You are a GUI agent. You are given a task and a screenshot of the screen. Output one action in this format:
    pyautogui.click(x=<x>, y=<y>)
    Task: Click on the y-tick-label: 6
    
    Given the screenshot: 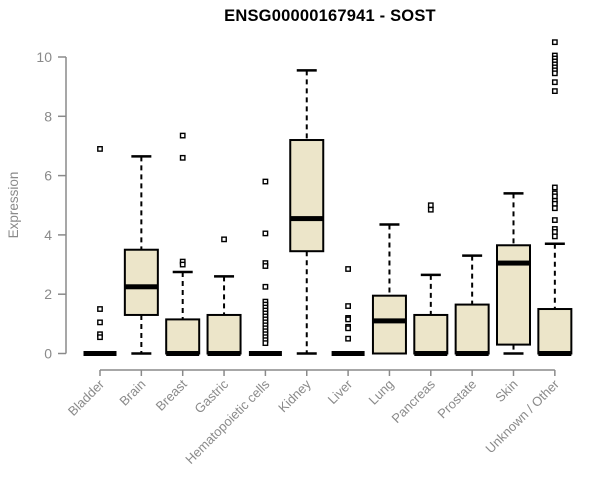 What is the action you would take?
    pyautogui.click(x=48, y=176)
    